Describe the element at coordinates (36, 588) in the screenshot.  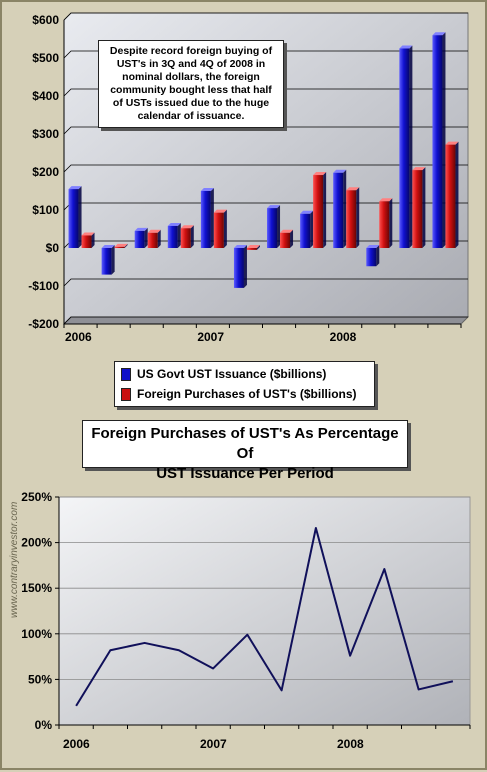
I see `y-tick-label: 150%` at that location.